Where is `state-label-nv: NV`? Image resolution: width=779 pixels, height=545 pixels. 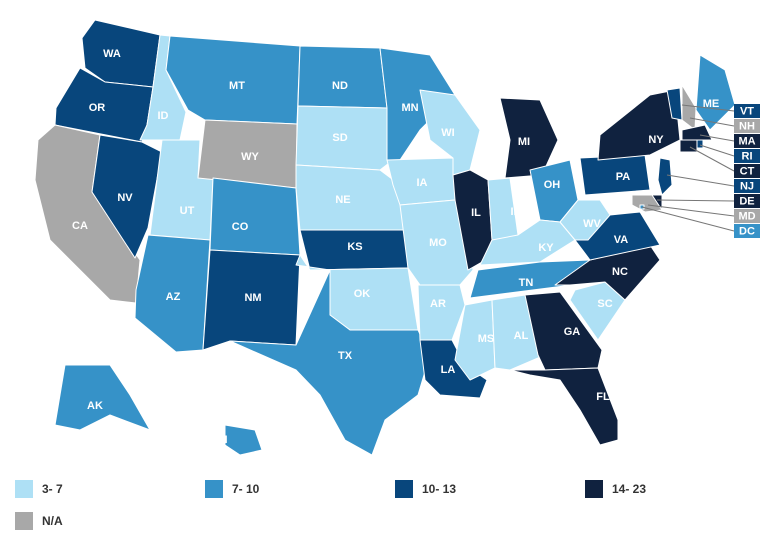
state-label-nv: NV is located at coordinates (125, 198).